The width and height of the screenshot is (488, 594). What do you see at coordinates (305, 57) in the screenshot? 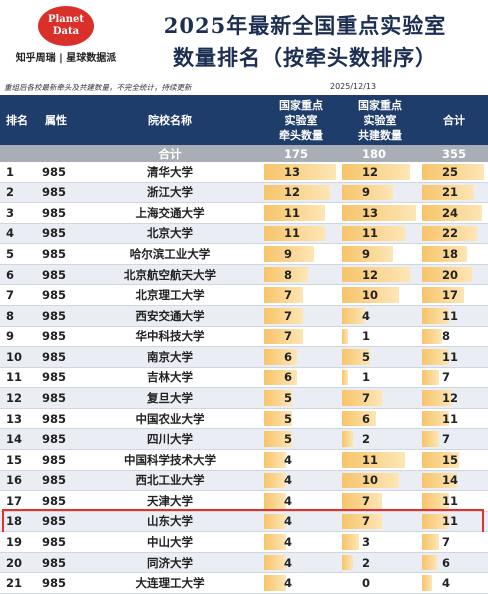
I see `title: 数量排名（按牵头数排序）` at bounding box center [305, 57].